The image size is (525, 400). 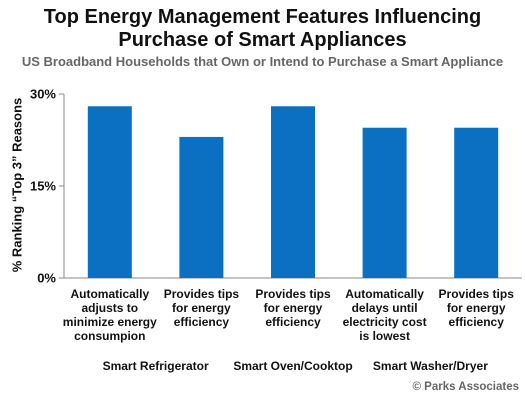 I want to click on y-tick-label: 15%, so click(x=43, y=186).